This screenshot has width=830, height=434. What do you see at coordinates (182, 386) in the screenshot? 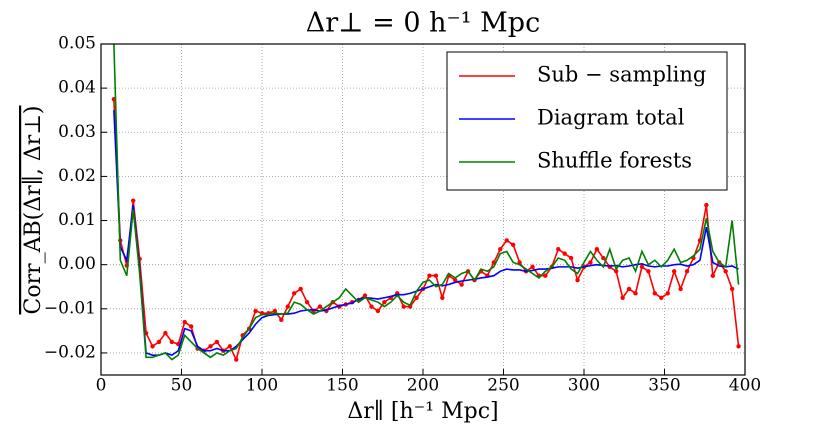
I see `x-tick-label: 50` at bounding box center [182, 386].